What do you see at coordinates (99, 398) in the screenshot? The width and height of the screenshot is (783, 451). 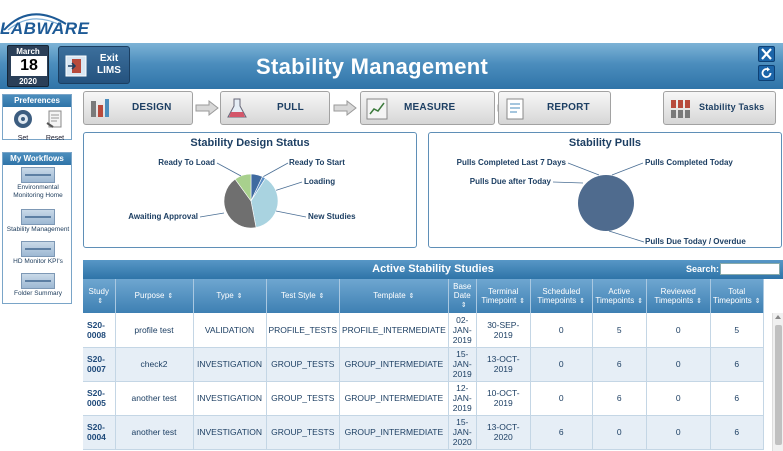 I see `study-id-cell: S20-0005` at bounding box center [99, 398].